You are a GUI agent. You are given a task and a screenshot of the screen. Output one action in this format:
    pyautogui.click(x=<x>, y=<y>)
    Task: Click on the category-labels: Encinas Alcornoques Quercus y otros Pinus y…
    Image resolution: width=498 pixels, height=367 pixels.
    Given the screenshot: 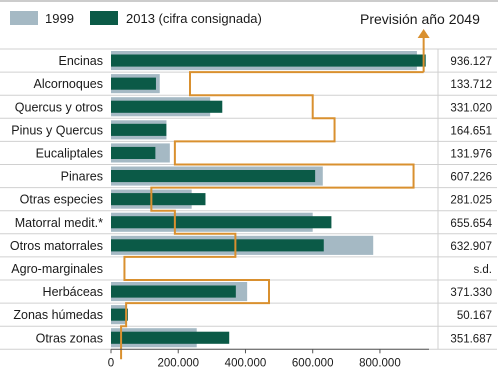 What is the action you would take?
    pyautogui.click(x=56, y=199)
    